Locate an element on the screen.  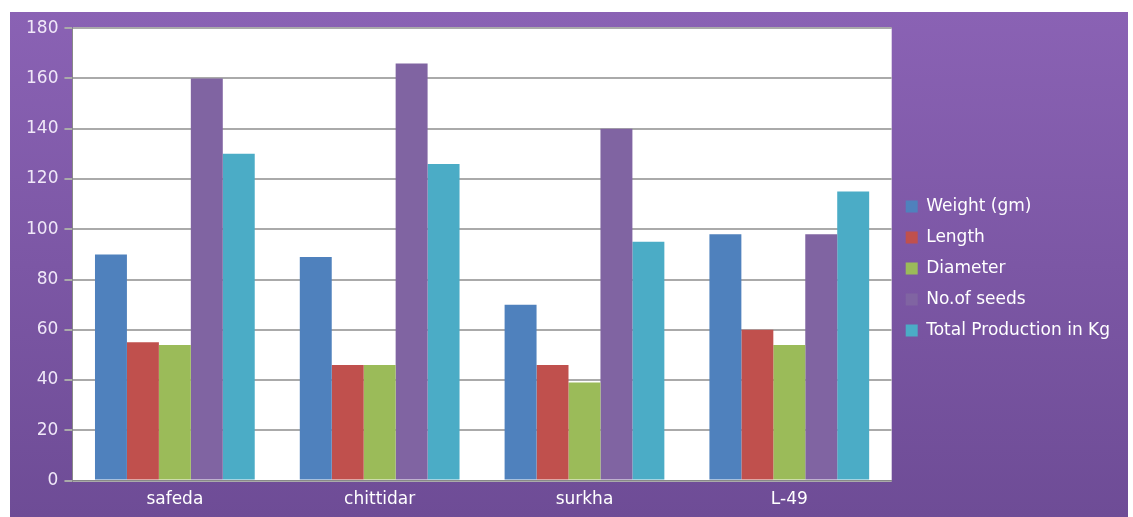
y-tick-label: 0 is located at coordinates (53, 479).